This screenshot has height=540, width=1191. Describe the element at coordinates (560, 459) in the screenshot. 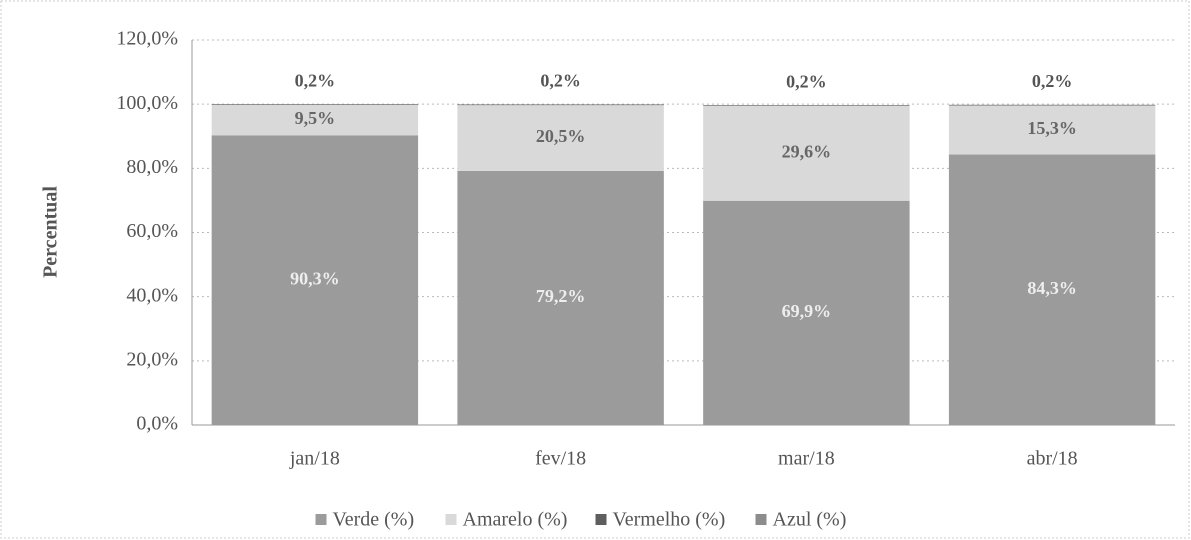

I see `x-tick-label: fev/18` at that location.